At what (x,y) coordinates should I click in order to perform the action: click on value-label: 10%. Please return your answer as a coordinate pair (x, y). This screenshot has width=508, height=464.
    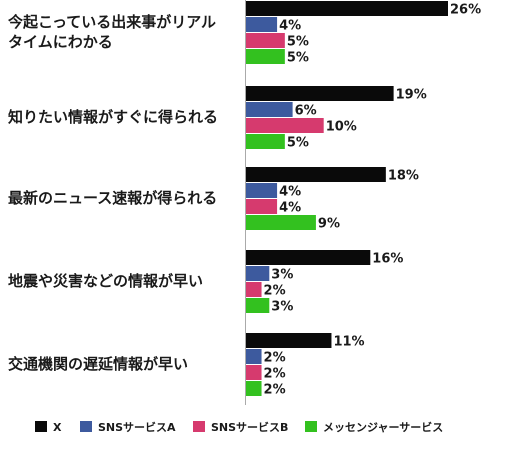
    Looking at the image, I should click on (341, 127).